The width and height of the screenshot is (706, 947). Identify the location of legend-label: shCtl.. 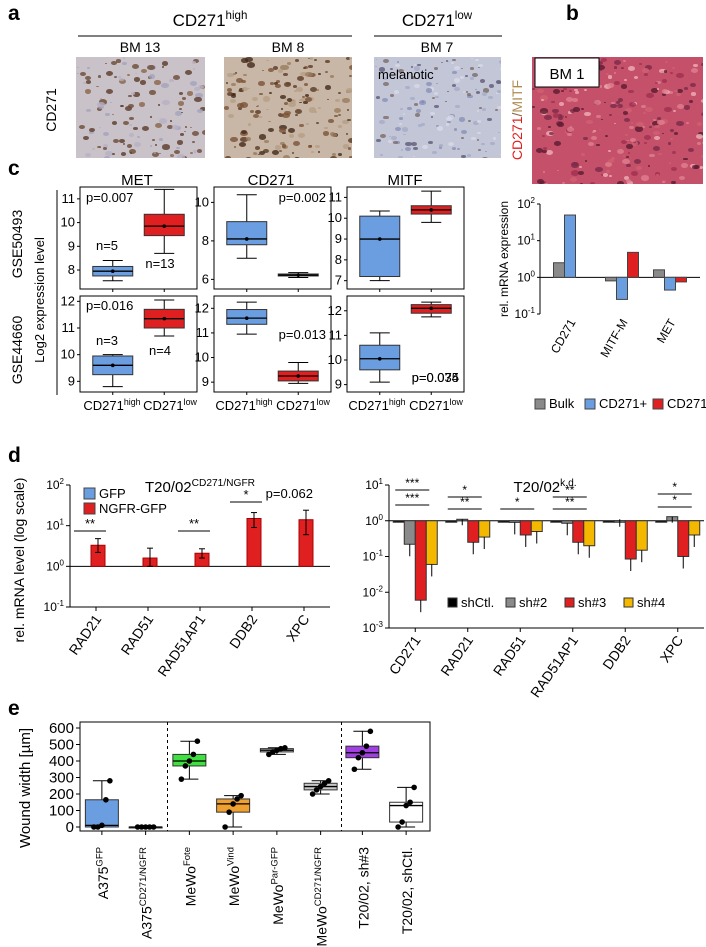
(477, 602).